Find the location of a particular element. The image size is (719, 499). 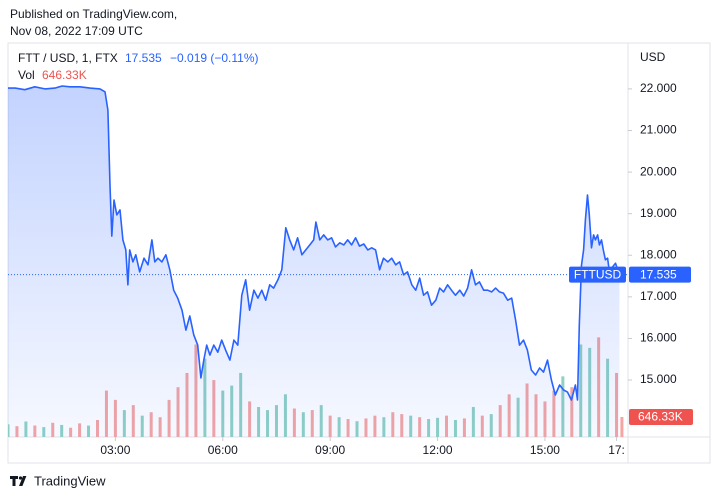

y-tick-label: 16.000 is located at coordinates (658, 338).